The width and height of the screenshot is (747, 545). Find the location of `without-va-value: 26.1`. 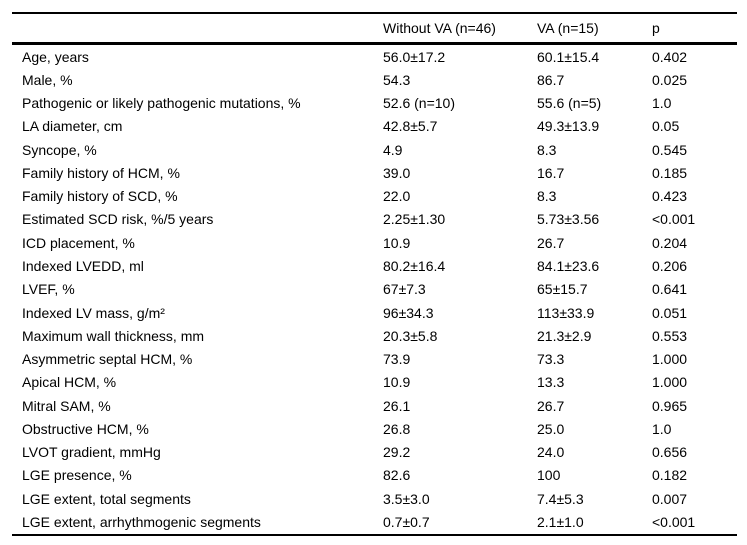

without-va-value: 26.1 is located at coordinates (397, 405).